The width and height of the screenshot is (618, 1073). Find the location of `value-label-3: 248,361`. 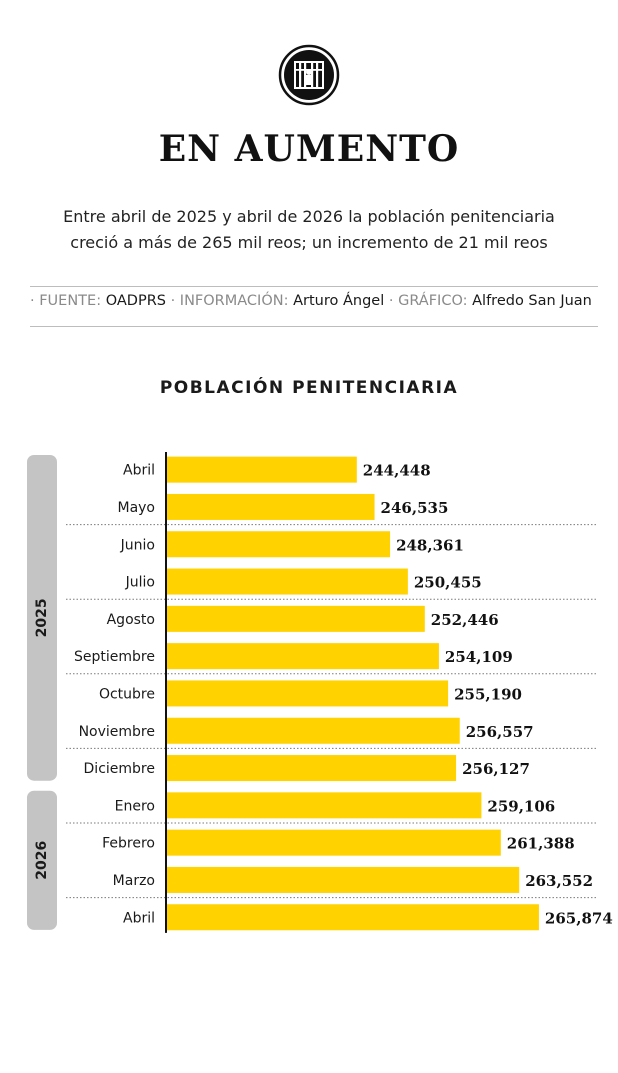

value-label-3: 248,361 is located at coordinates (430, 545).